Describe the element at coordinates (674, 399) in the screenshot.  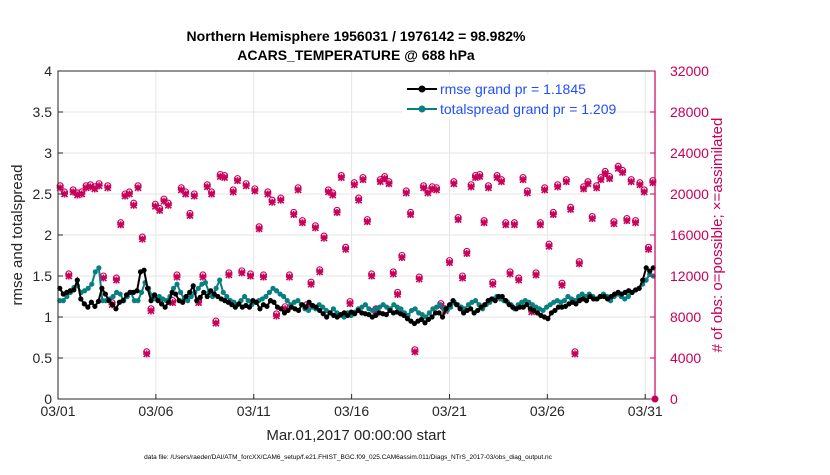
I see `right-y-tick-label: 0` at that location.